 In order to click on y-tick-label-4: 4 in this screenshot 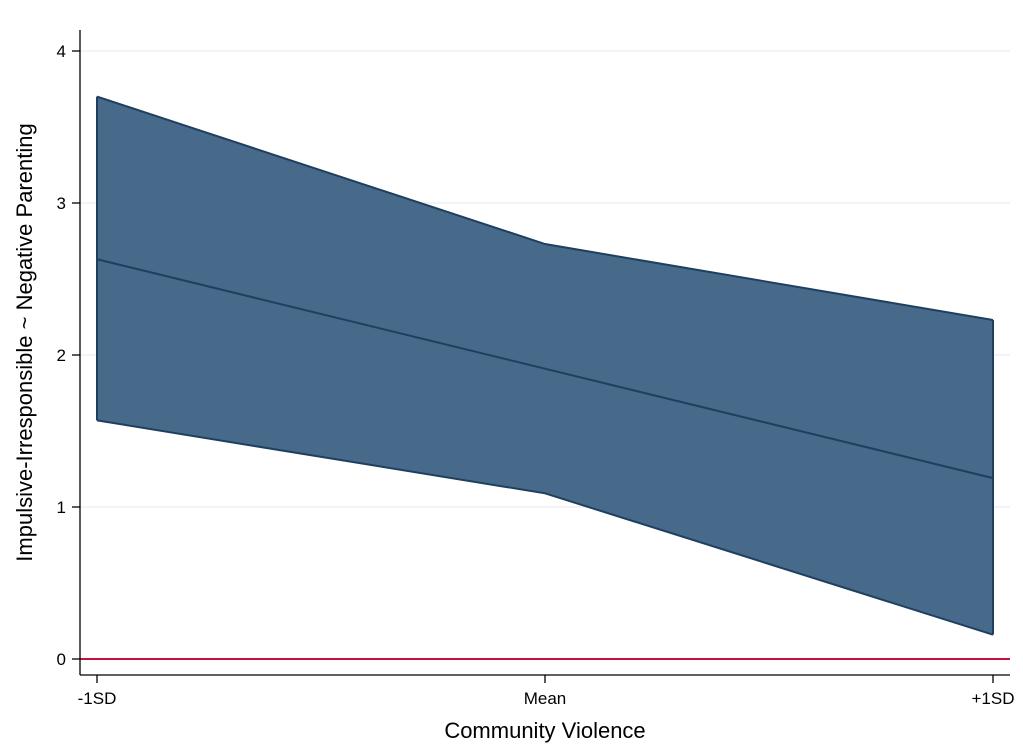, I will do `click(61, 51)`.